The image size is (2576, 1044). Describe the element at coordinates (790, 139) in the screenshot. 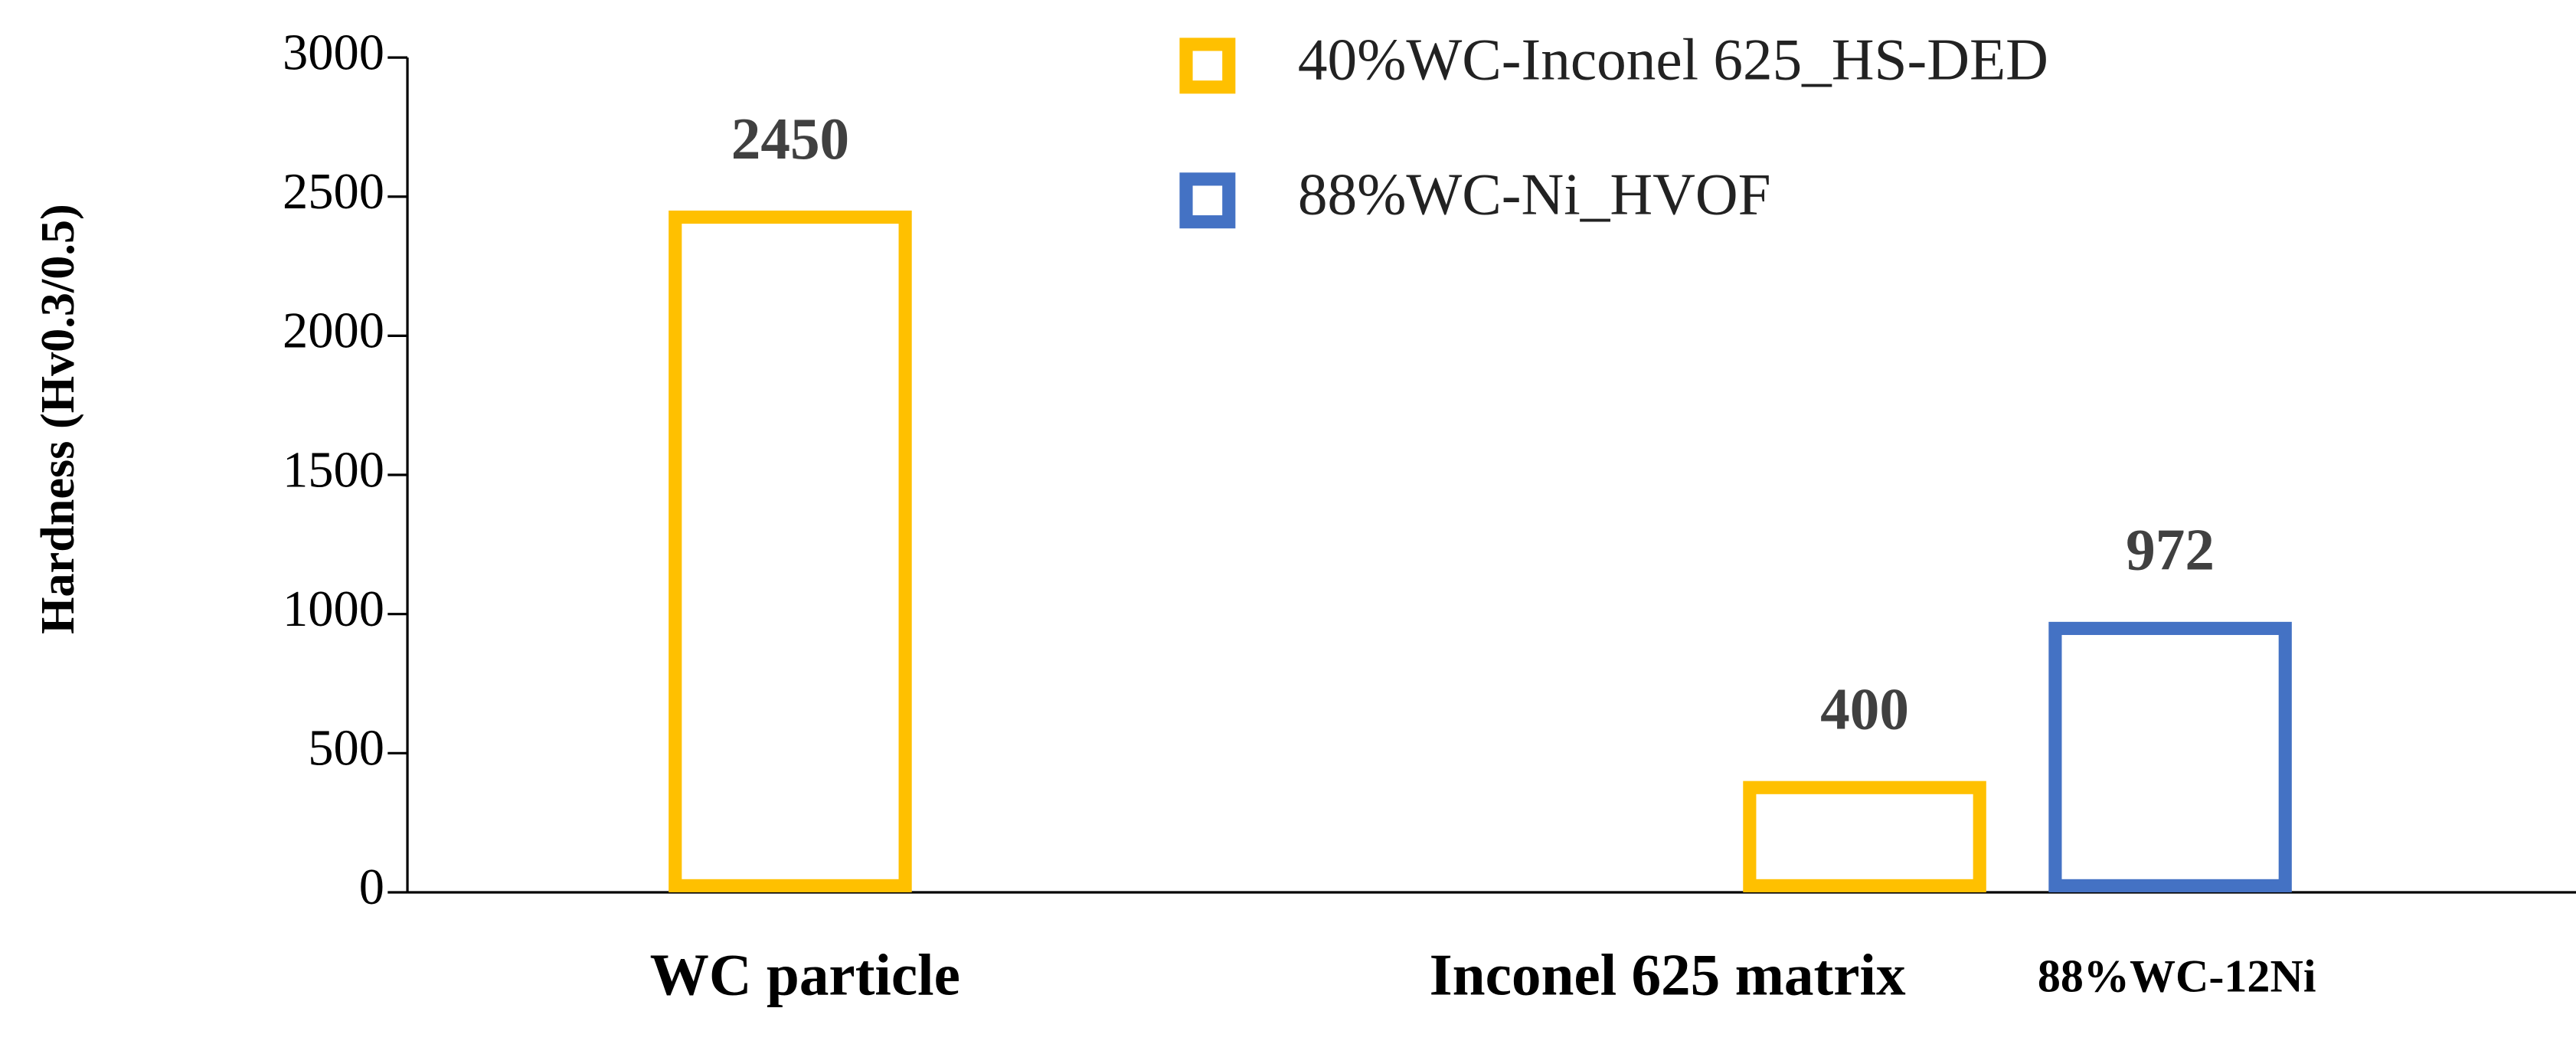

I see `data-label: 2450` at that location.